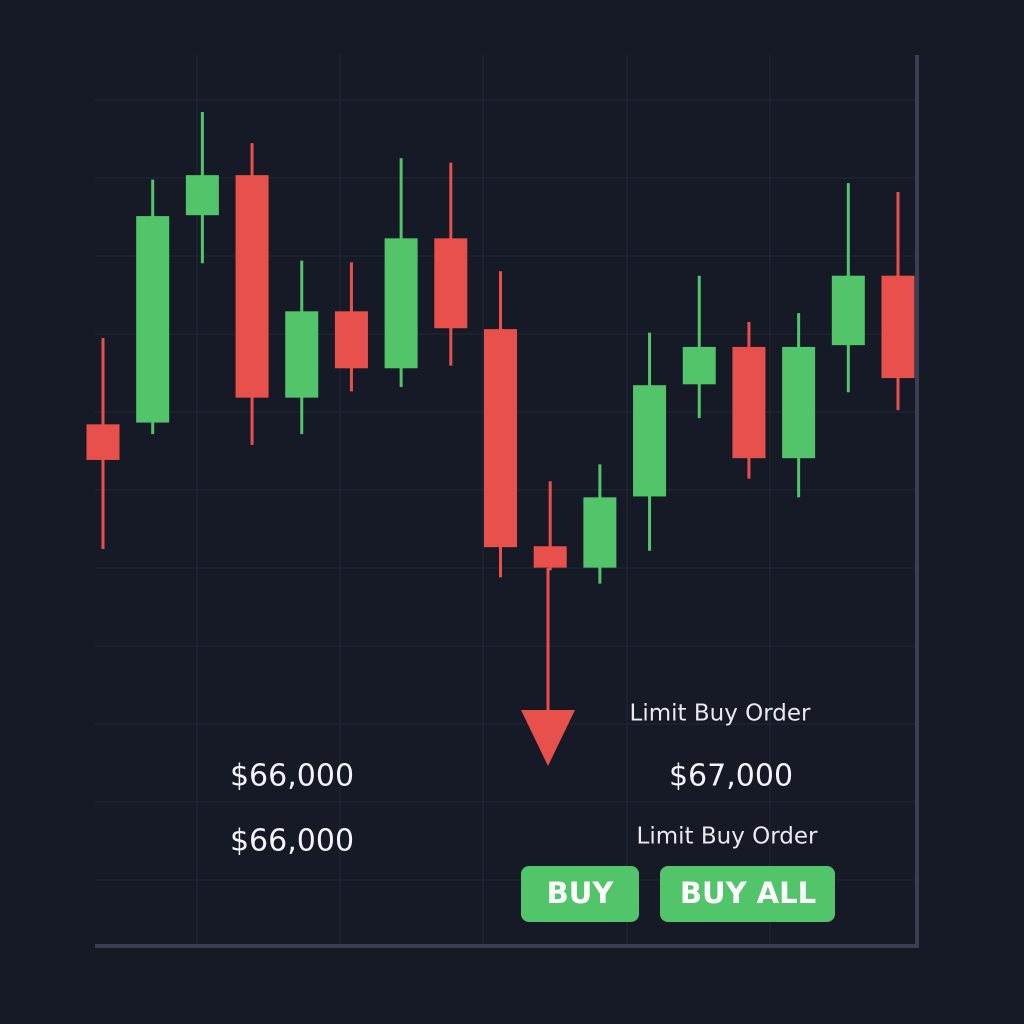 Image resolution: width=1024 pixels, height=1024 pixels. I want to click on button-label: BUY ALL, so click(748, 893).